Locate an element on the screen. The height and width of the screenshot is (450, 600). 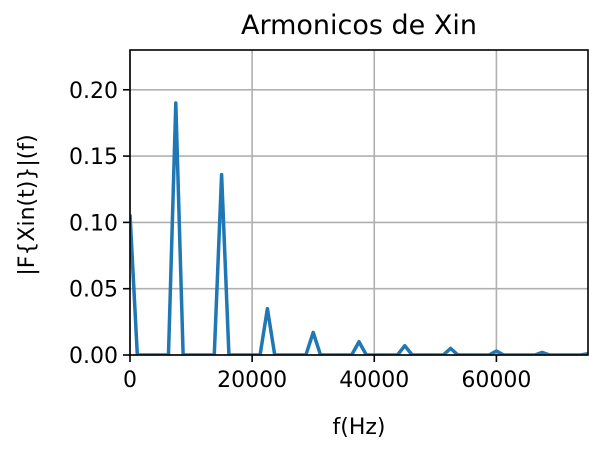
chart-title: Armonicos de Xin is located at coordinates (359, 25).